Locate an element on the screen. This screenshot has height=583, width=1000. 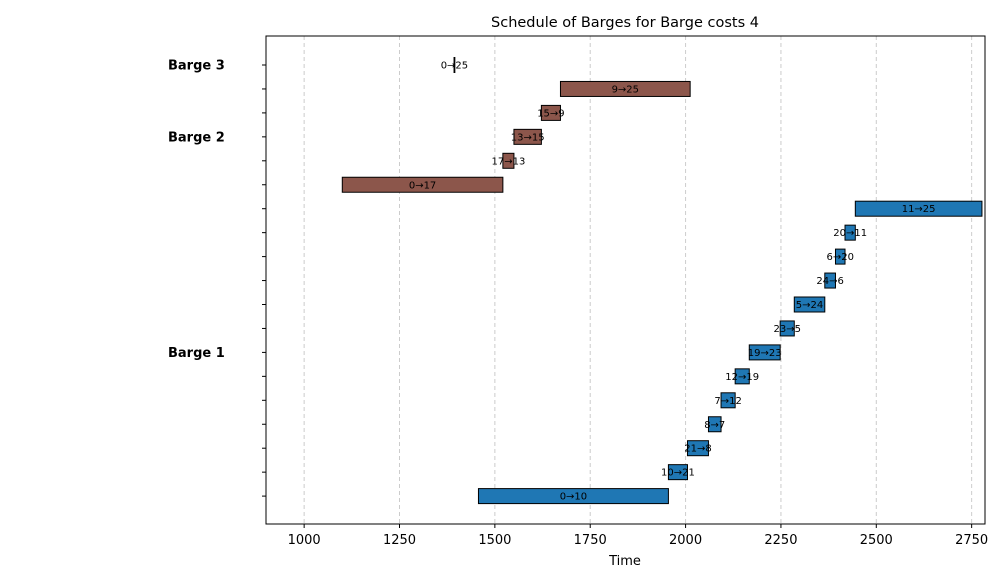
task-bar-label: 5→24 is located at coordinates (809, 305).